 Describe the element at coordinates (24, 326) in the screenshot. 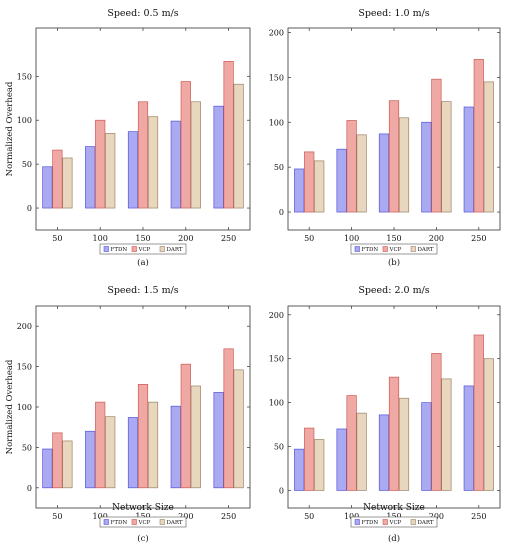

I see `y-tick-label: 200` at that location.